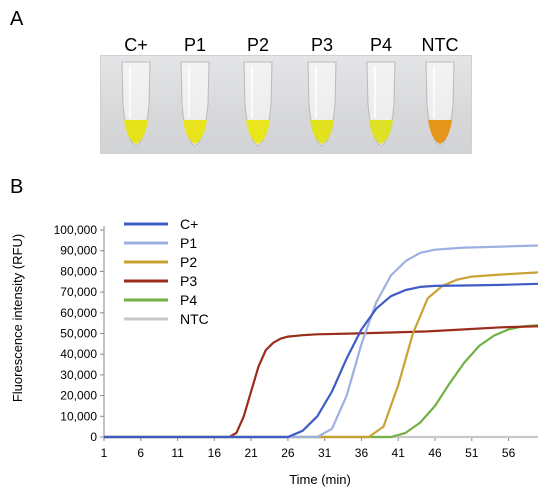  I want to click on y-tick-label: 50,000, so click(78, 334).